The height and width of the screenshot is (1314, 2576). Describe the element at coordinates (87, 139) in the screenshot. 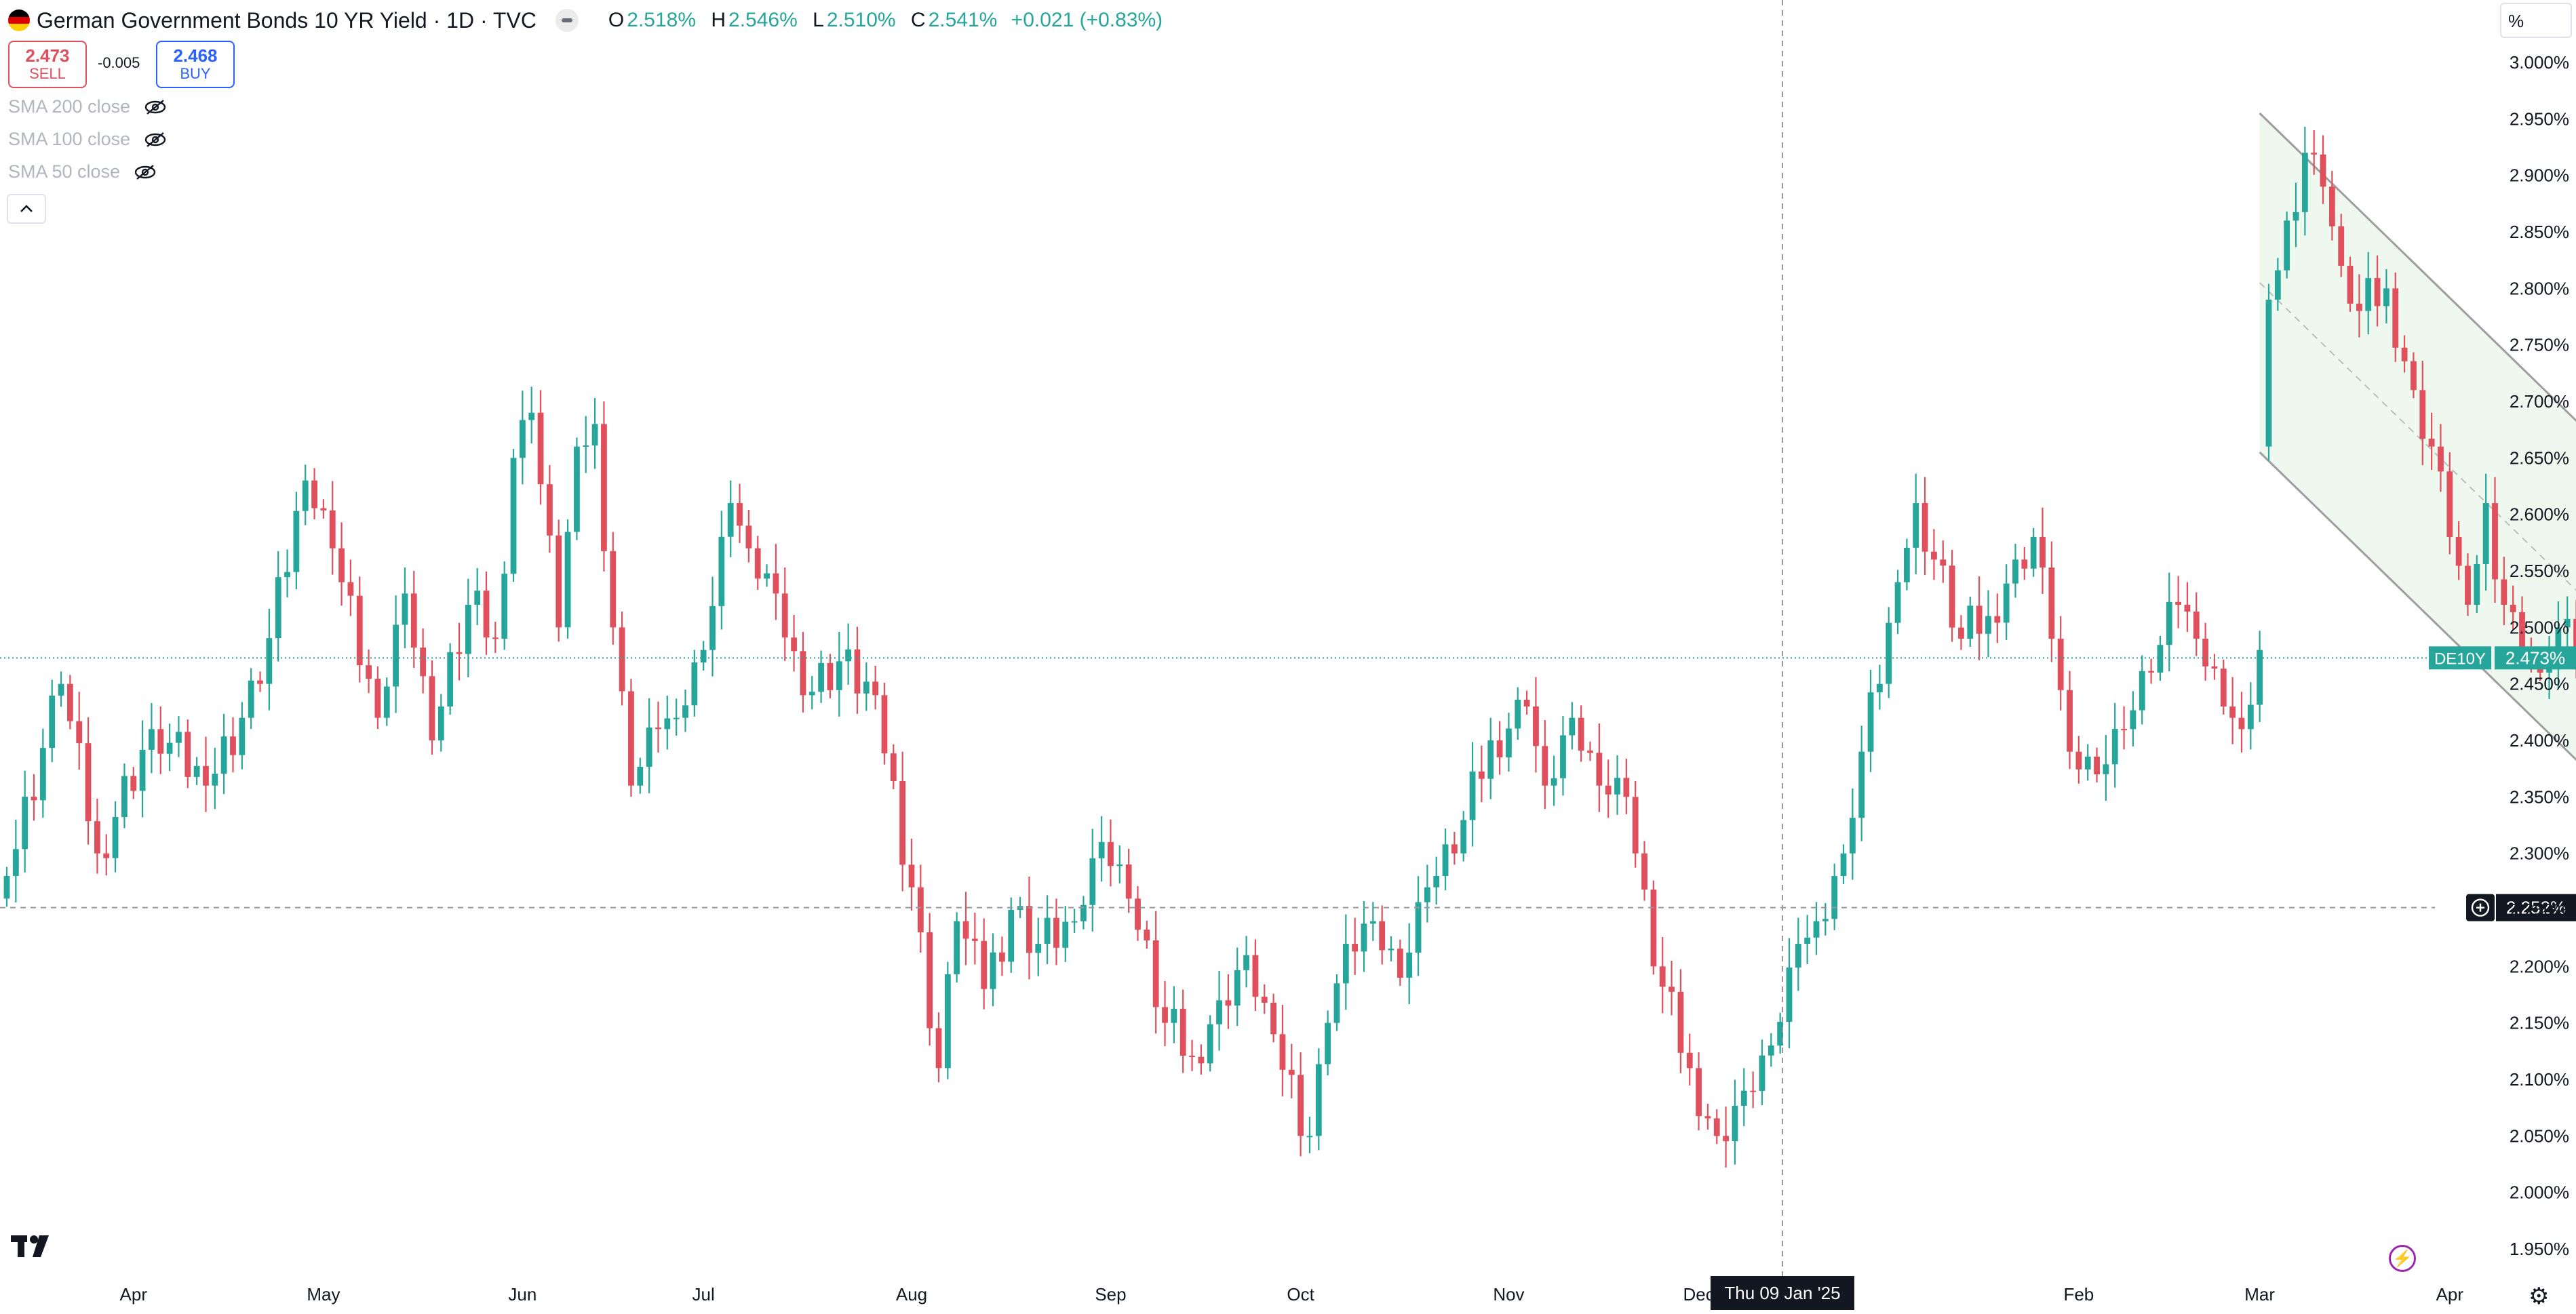

I see `indicator-sma-100: SMA 100 close` at that location.